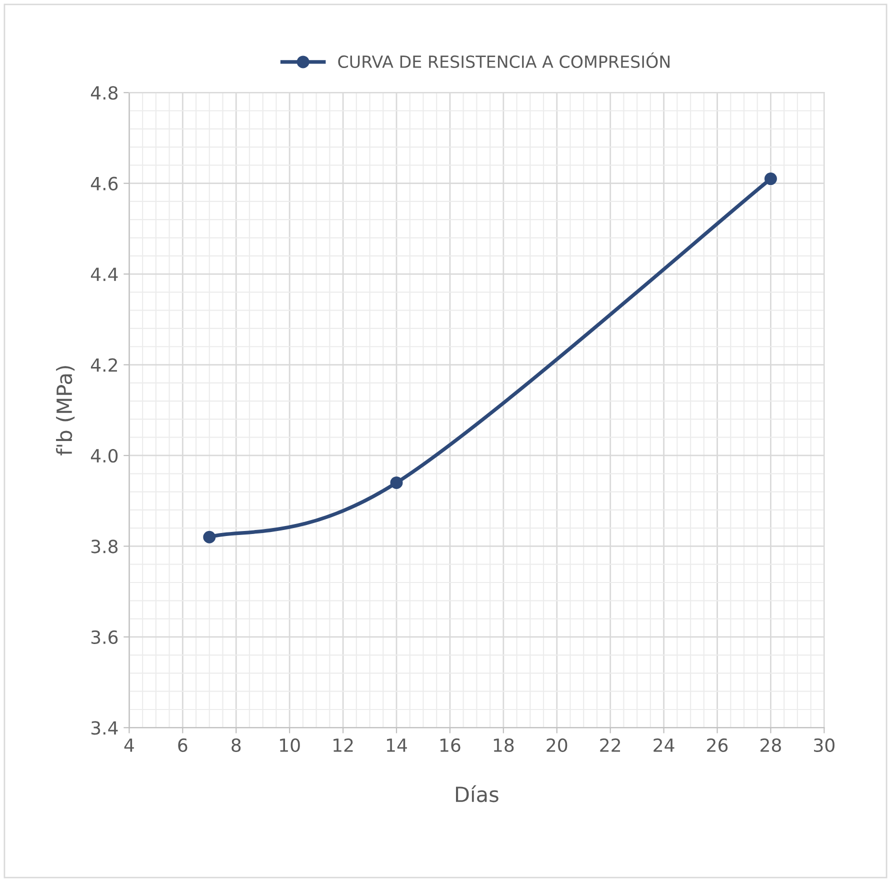 The image size is (891, 882). I want to click on x-tick-label: 30, so click(824, 745).